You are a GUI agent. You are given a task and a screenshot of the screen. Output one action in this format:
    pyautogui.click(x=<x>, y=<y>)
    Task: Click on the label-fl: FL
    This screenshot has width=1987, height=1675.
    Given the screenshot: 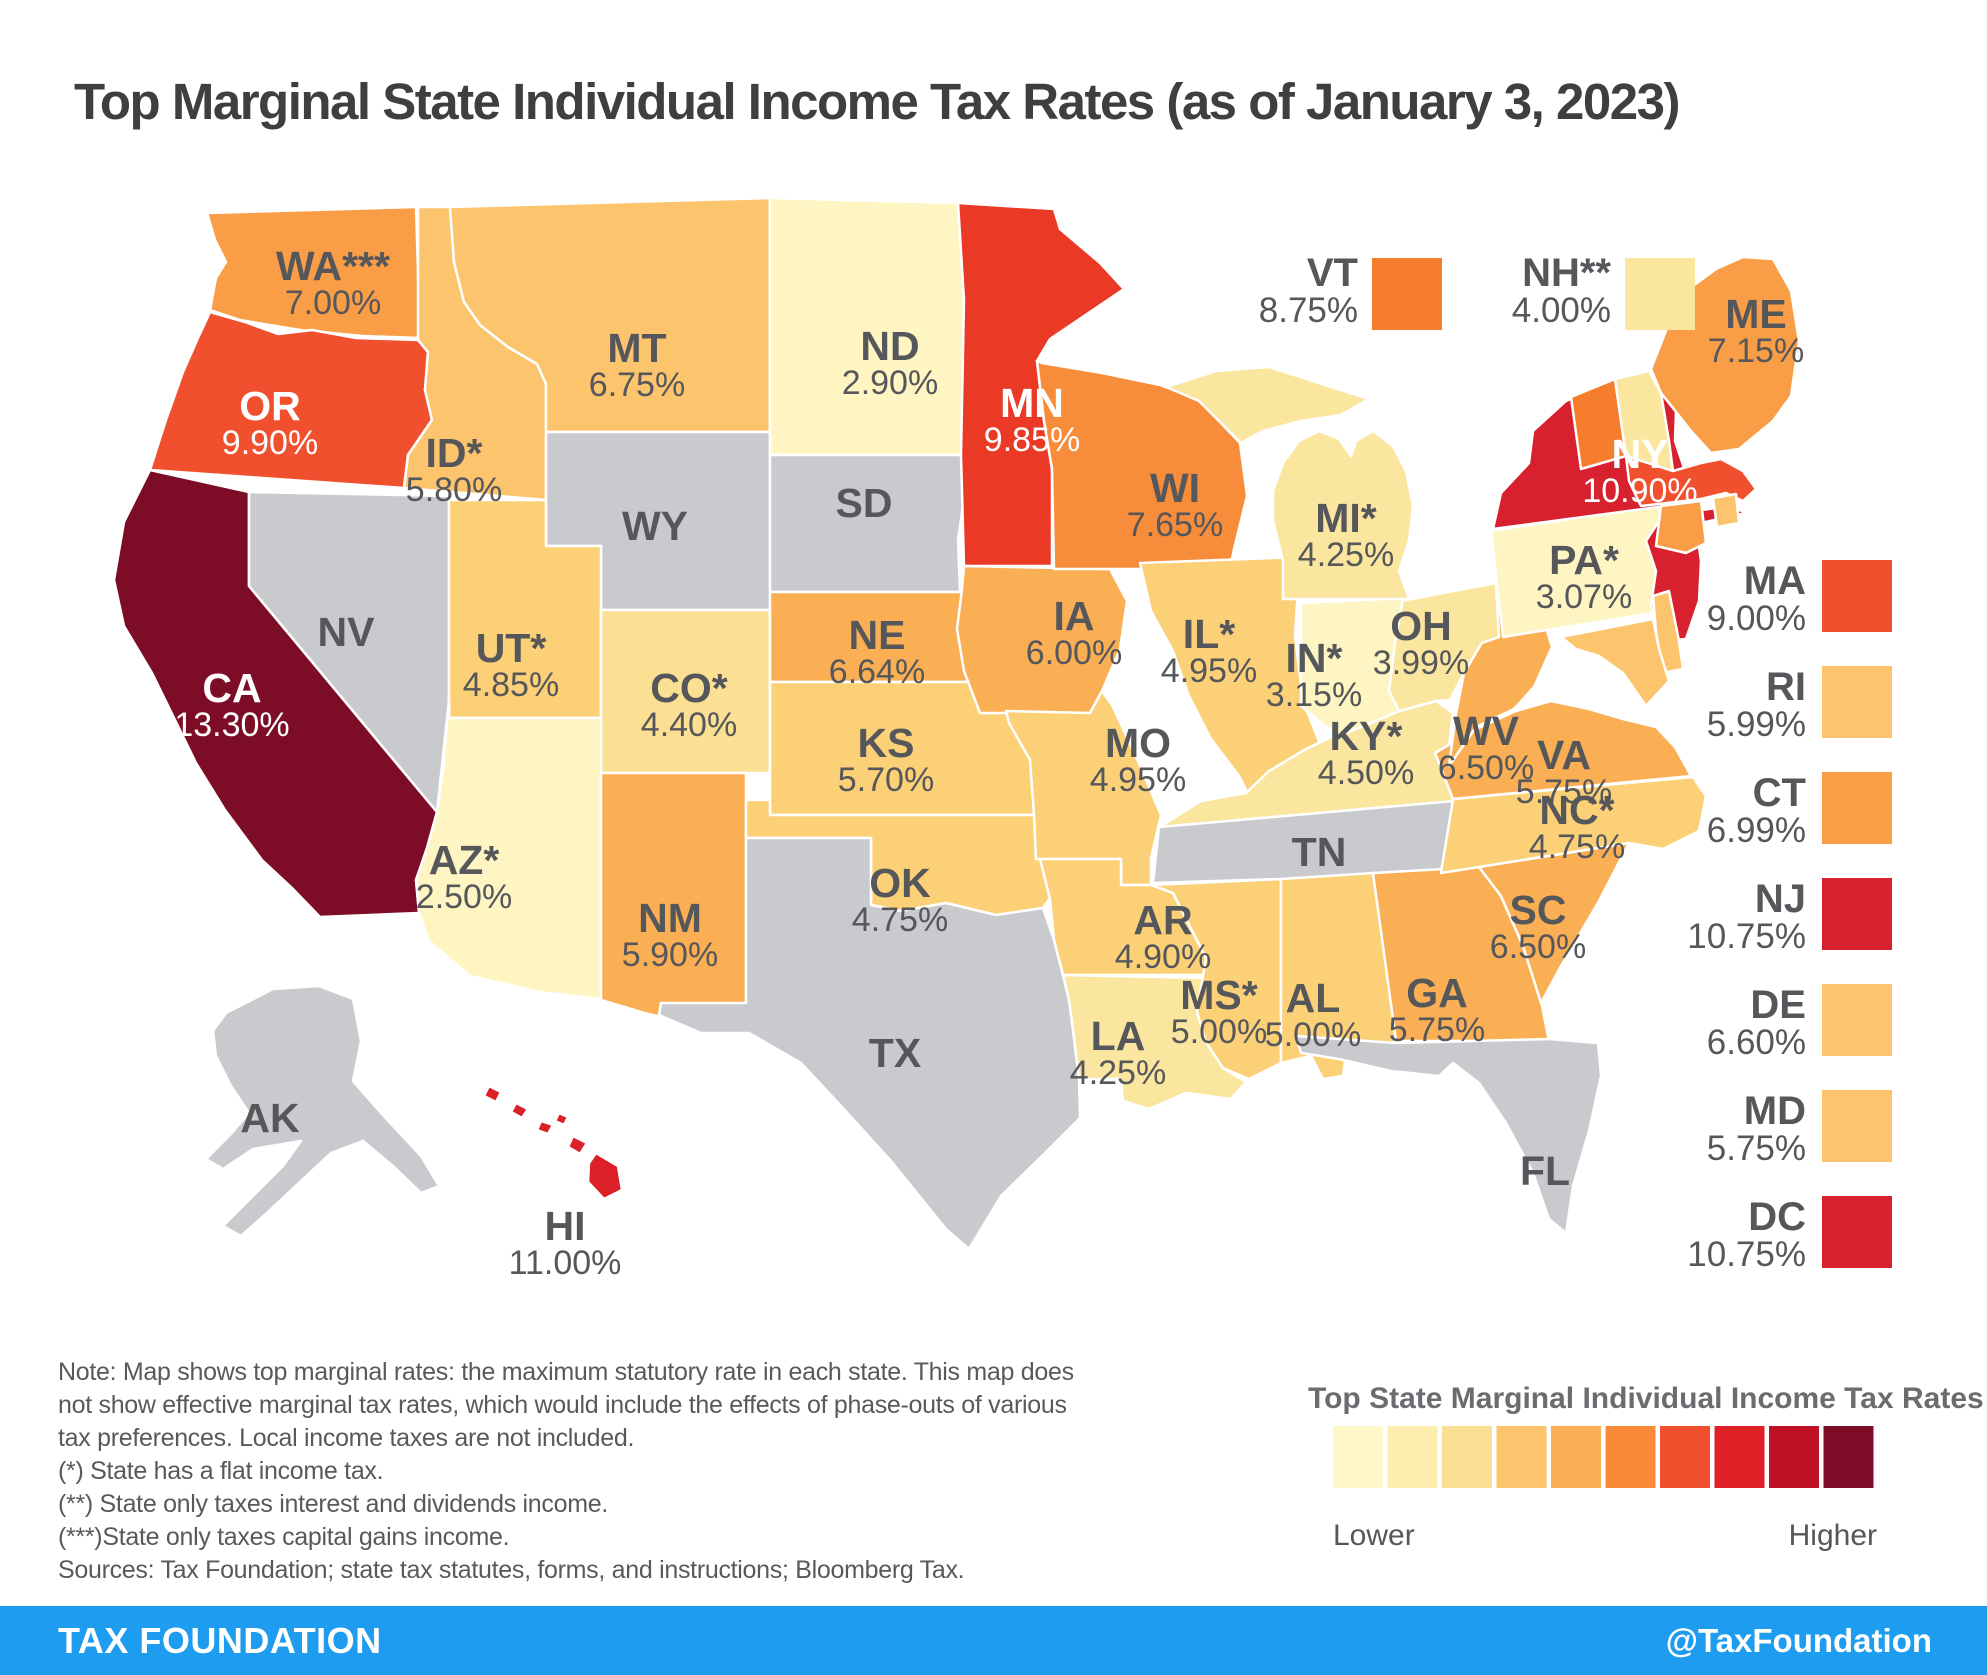 What is the action you would take?
    pyautogui.click(x=1545, y=1171)
    